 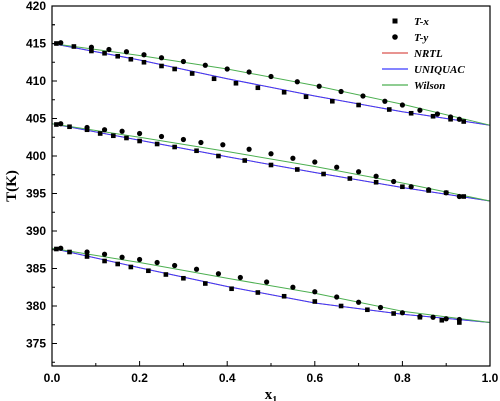 What do you see at coordinates (36, 44) in the screenshot?
I see `y-tick-label: 415` at bounding box center [36, 44].